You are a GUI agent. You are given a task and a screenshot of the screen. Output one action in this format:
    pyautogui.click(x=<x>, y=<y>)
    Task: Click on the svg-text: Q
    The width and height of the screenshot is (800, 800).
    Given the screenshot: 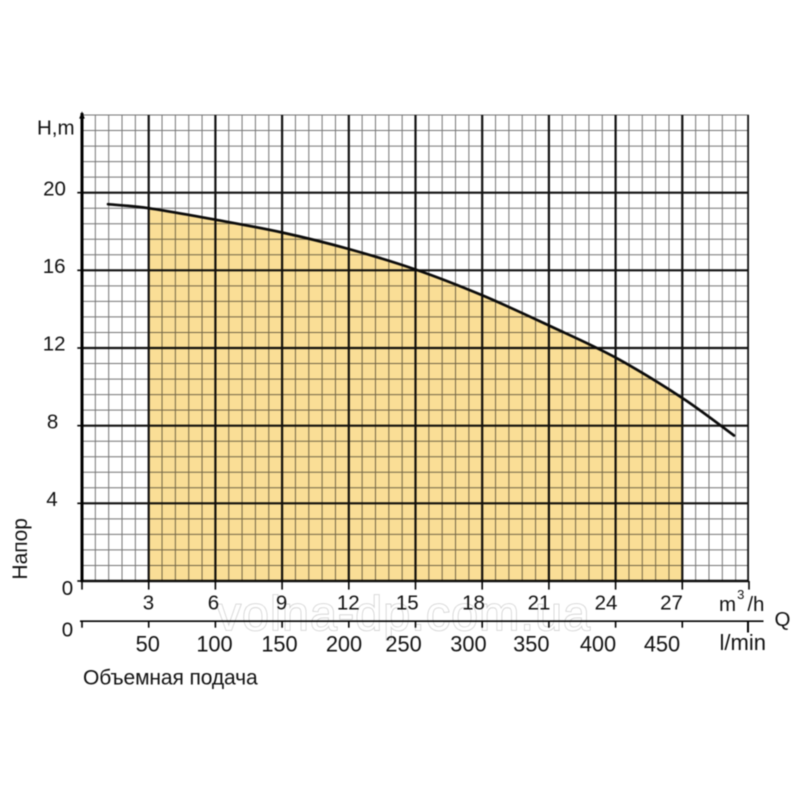 What is the action you would take?
    pyautogui.click(x=783, y=619)
    